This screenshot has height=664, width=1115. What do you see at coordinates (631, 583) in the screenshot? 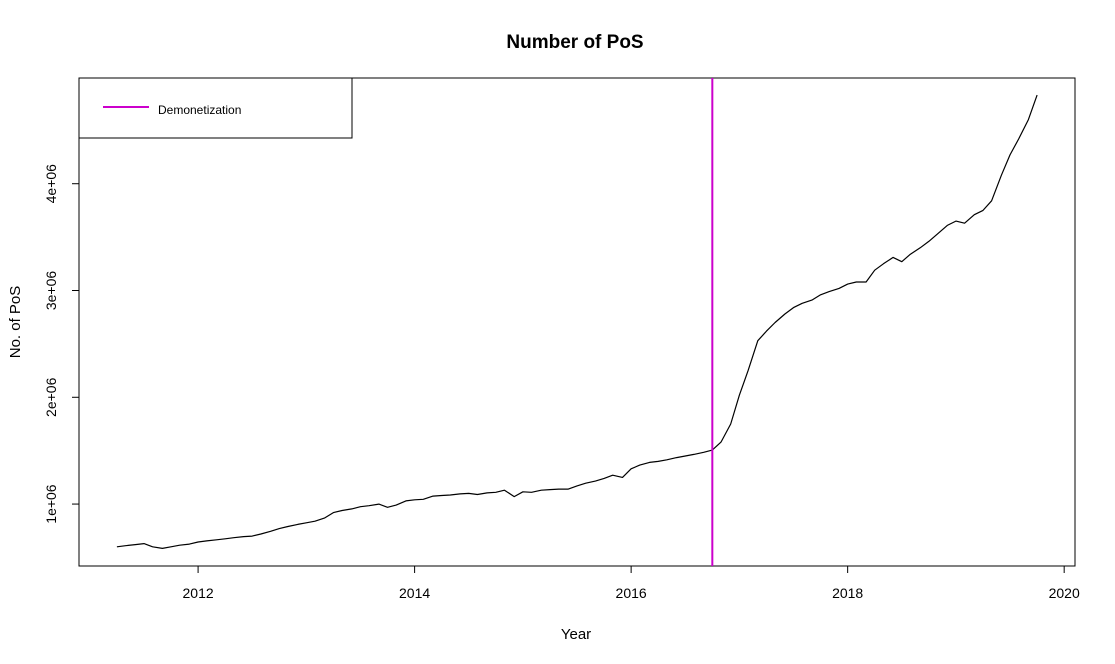
I see `x-axis: 2012 2014 2016 2018 2020` at bounding box center [631, 583].